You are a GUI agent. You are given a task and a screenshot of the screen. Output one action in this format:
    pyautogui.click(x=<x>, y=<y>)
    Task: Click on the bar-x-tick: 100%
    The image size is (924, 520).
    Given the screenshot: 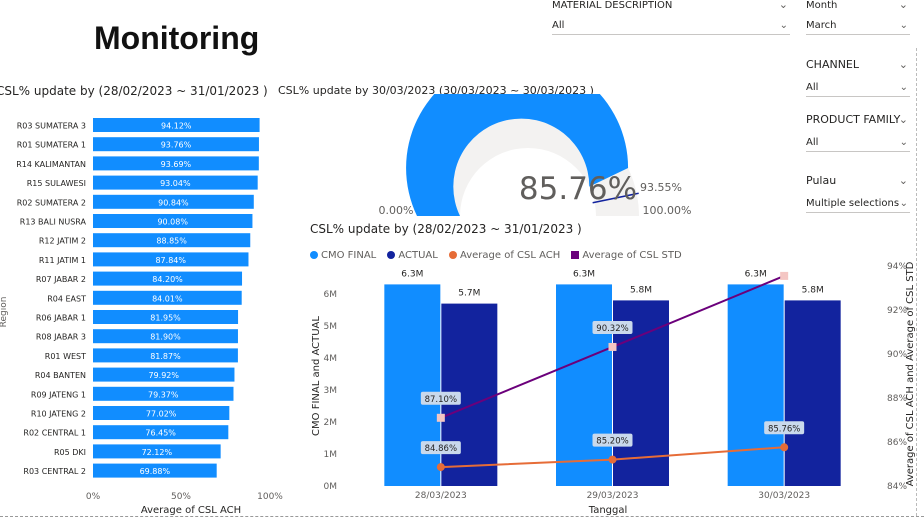 What is the action you would take?
    pyautogui.click(x=270, y=497)
    